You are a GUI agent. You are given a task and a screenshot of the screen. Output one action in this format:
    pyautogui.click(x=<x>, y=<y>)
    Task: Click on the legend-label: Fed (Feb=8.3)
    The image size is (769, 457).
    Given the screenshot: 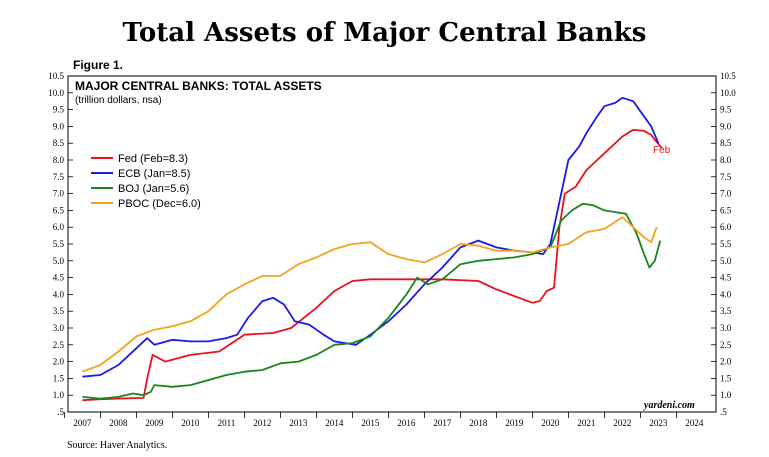 What is the action you would take?
    pyautogui.click(x=153, y=159)
    